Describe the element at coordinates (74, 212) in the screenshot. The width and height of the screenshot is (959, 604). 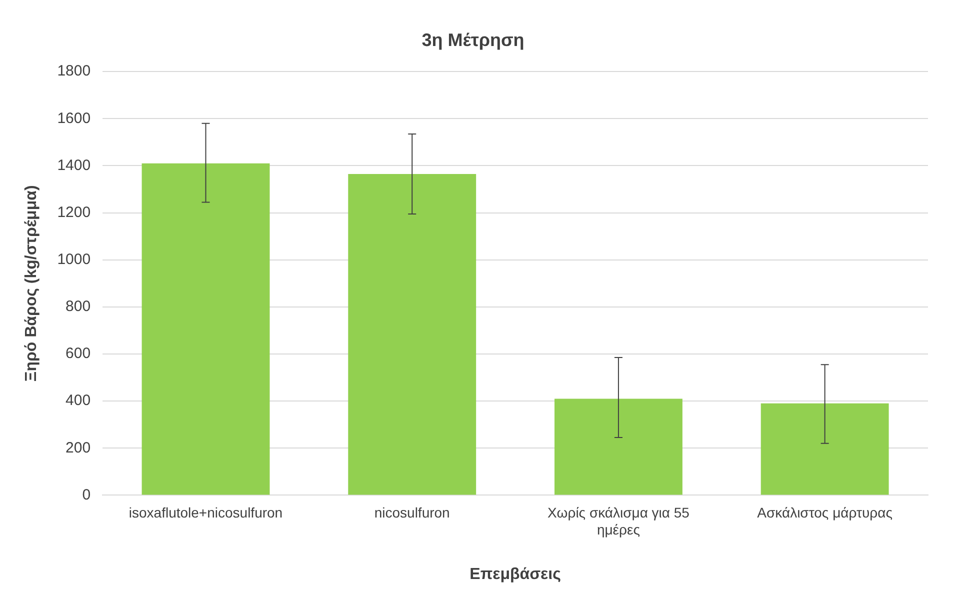
I see `y-tick-label: 1200` at that location.